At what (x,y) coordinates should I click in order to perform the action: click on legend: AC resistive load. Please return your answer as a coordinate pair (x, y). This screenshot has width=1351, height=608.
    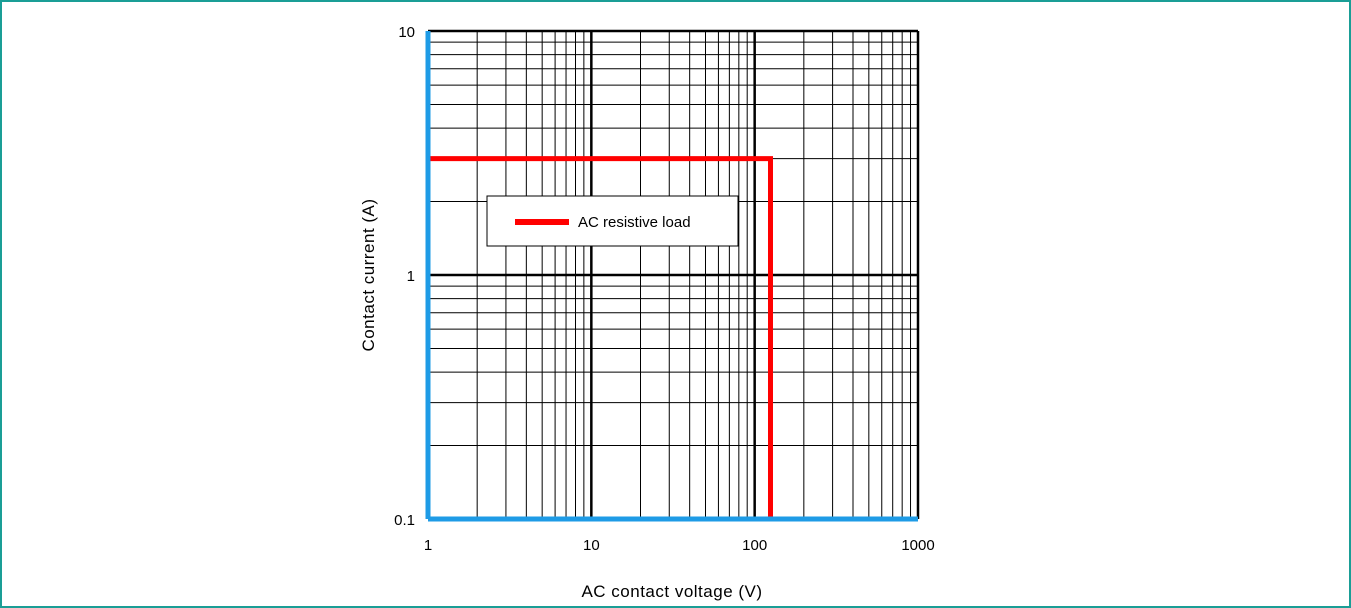
    Looking at the image, I should click on (612, 221).